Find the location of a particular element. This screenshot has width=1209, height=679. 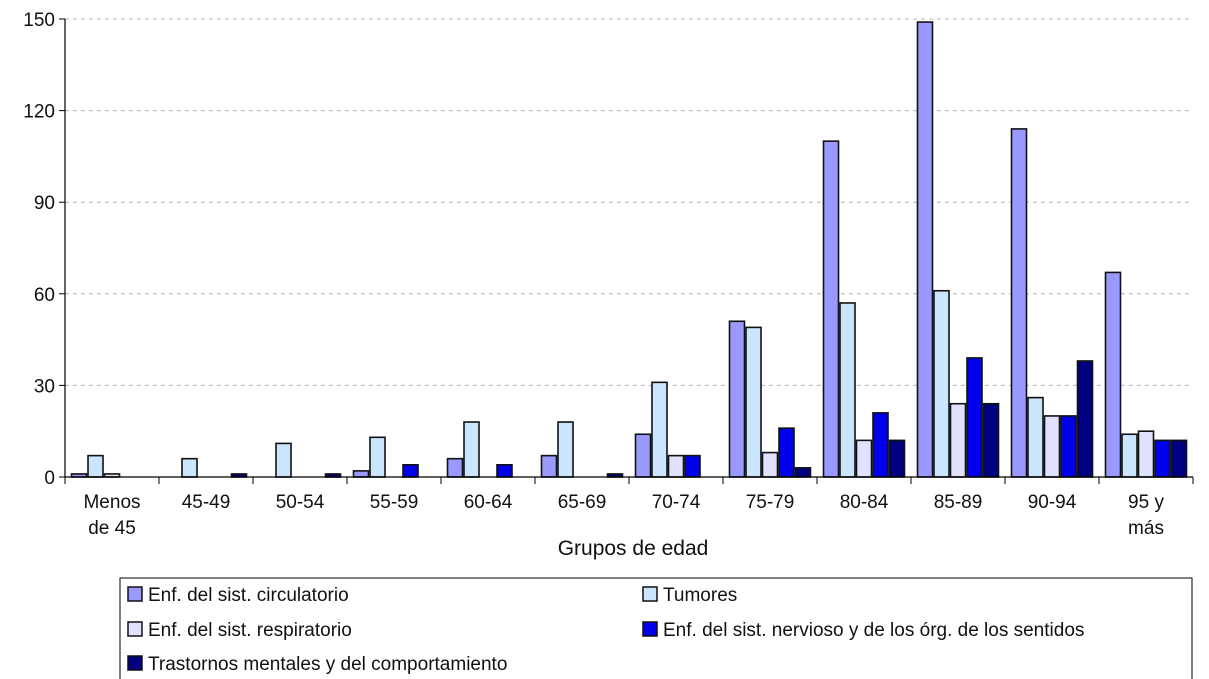

x-axis-title: Grupos de edad is located at coordinates (633, 548).